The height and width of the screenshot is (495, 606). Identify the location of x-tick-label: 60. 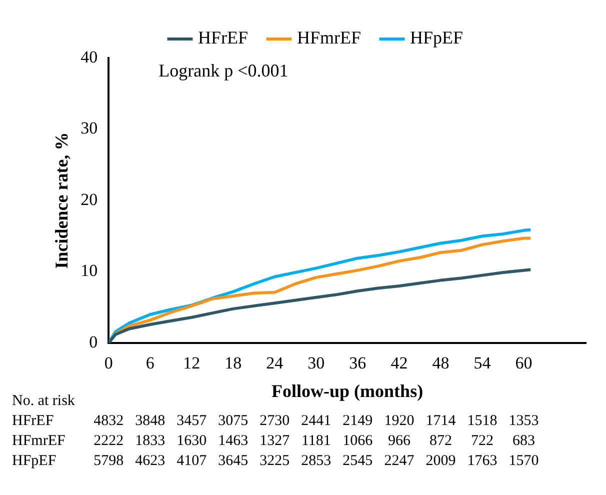
(523, 363).